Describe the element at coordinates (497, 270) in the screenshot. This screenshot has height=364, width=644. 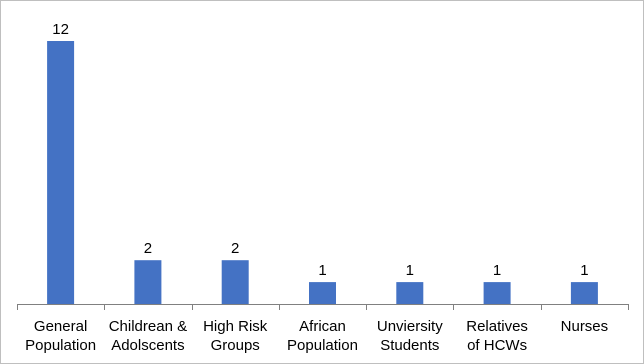
I see `data-label-6: 1` at that location.